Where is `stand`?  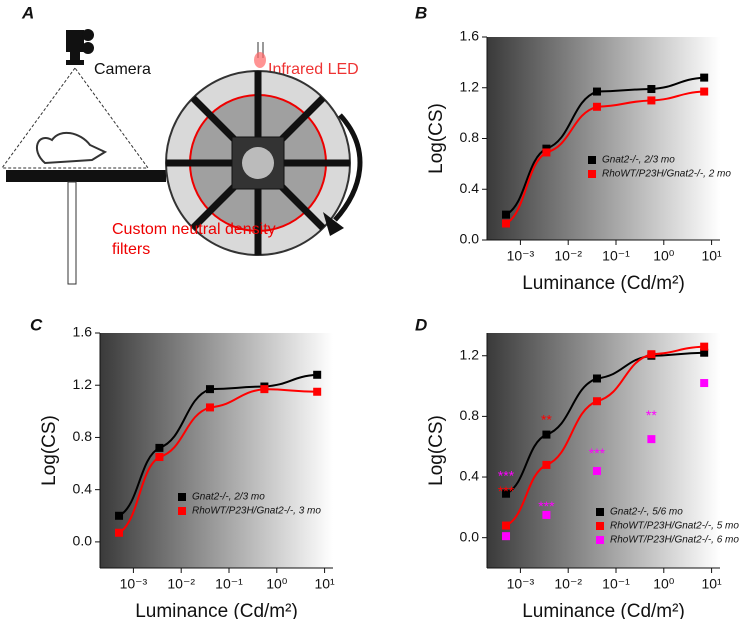 stand is located at coordinates (72, 233).